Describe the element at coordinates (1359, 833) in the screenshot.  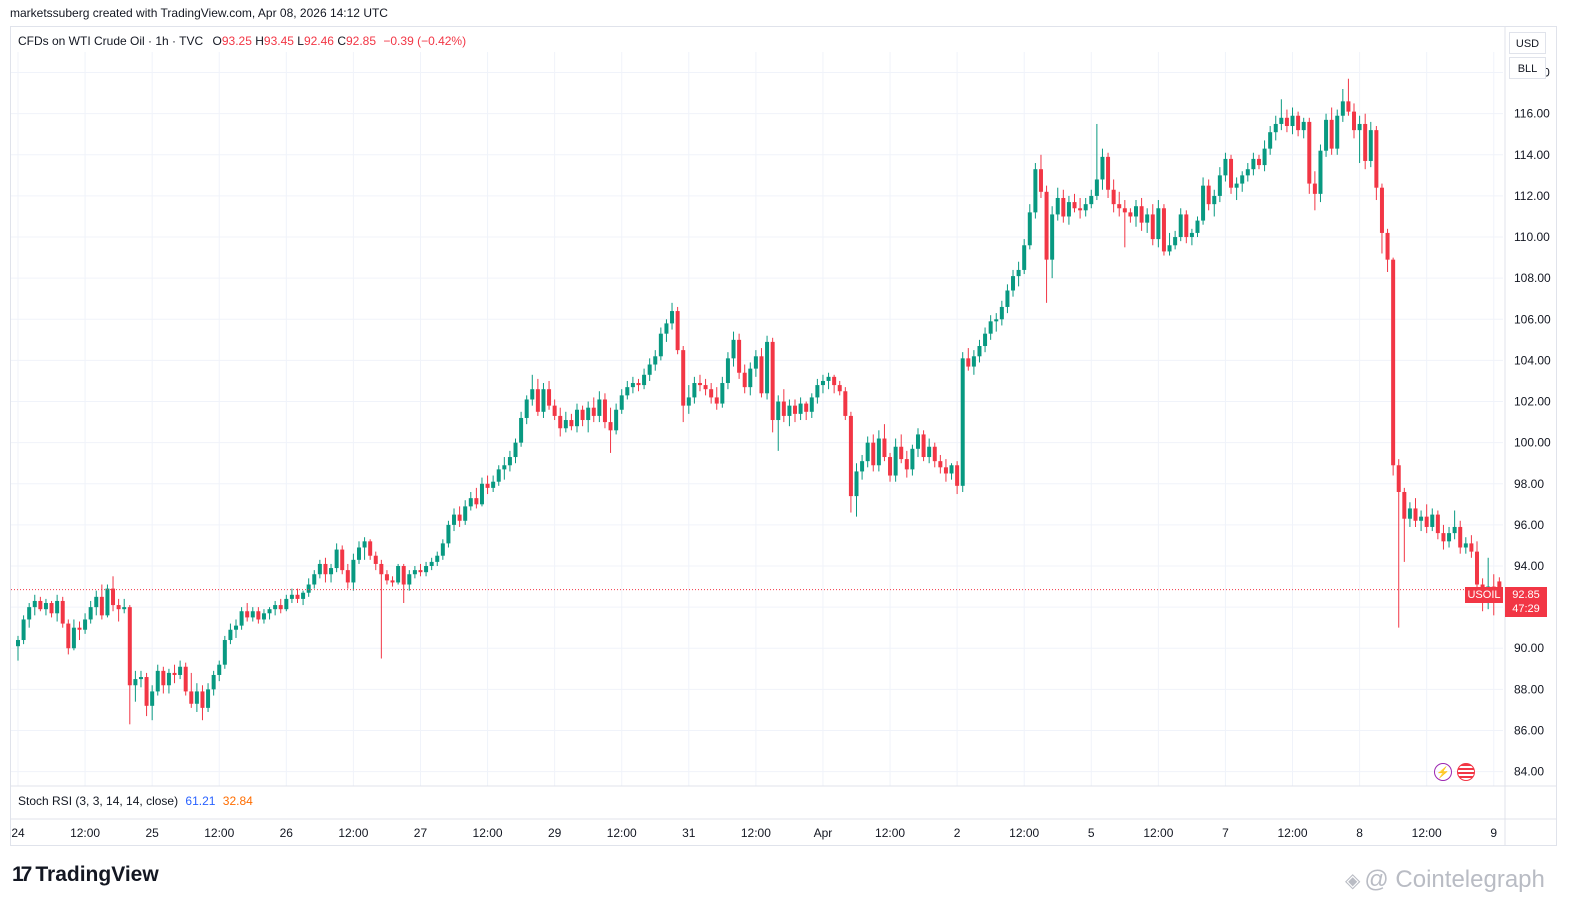
I see `x-tick-label: 8` at that location.